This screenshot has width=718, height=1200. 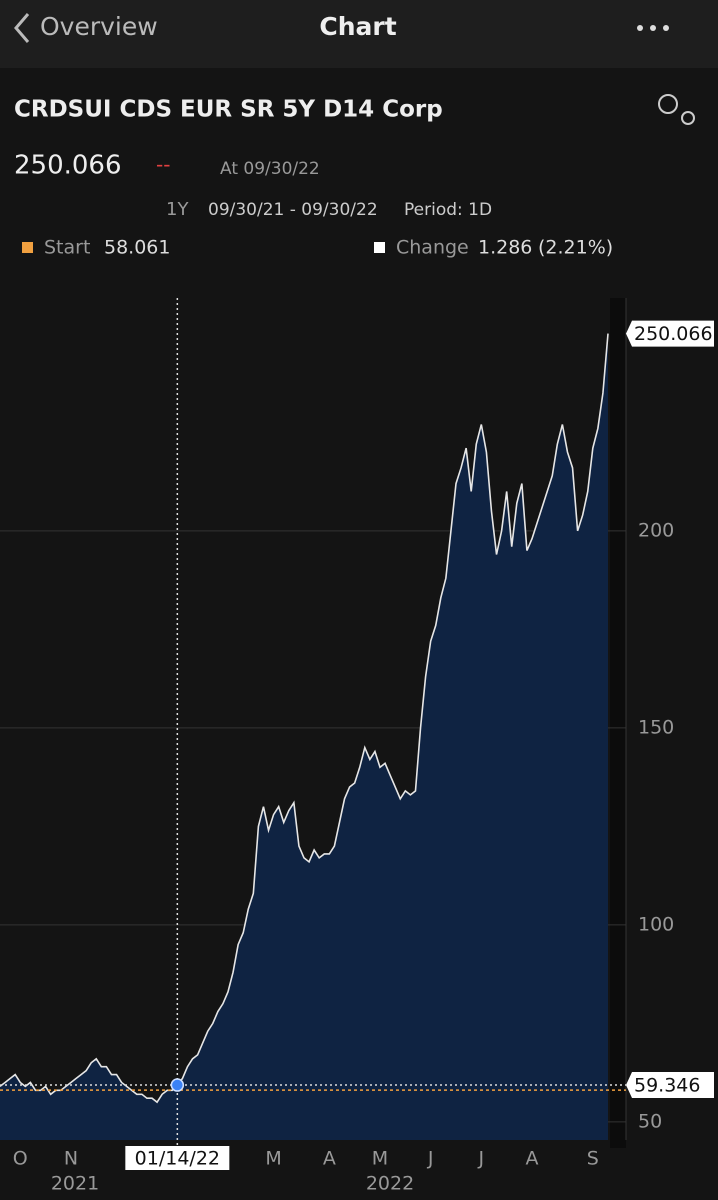 What do you see at coordinates (676, 109) in the screenshot?
I see `settings-icon` at bounding box center [676, 109].